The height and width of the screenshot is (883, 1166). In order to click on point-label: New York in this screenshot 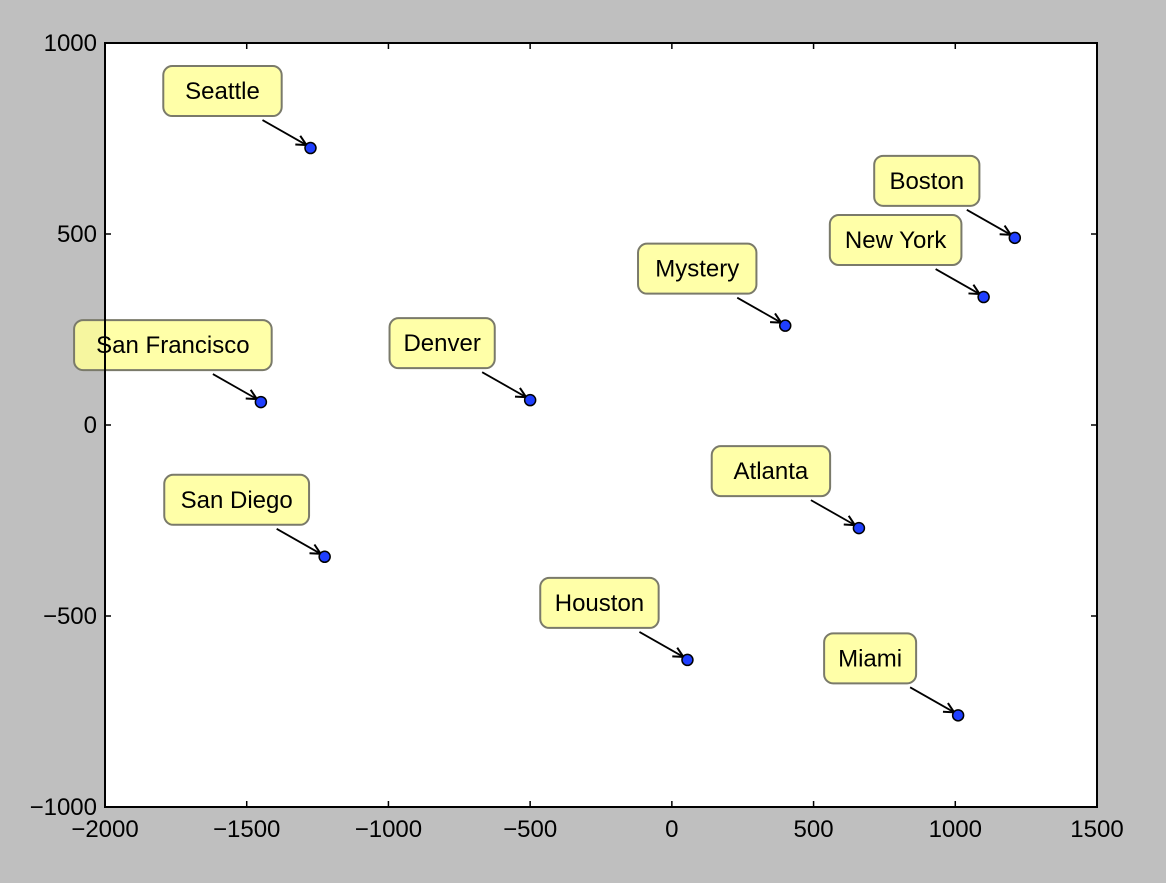, I will do `click(896, 240)`.